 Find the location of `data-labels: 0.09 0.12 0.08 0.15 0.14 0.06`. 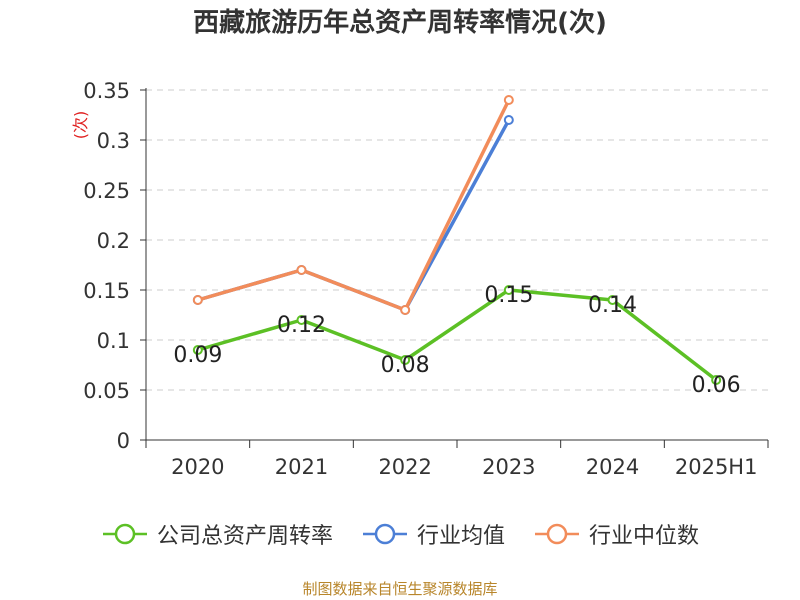

data-labels: 0.09 0.12 0.08 0.15 0.14 0.06 is located at coordinates (456, 340).